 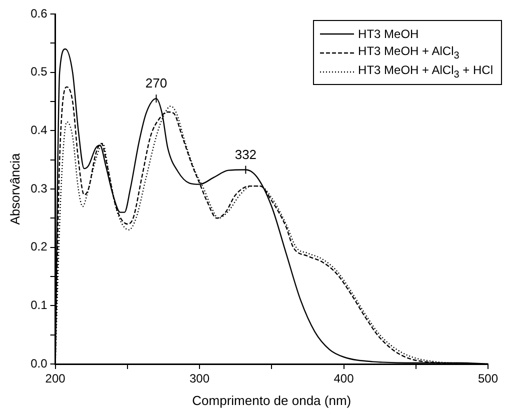 I want to click on x-axis-title: Comprimento de onda (nm), so click(x=272, y=400).